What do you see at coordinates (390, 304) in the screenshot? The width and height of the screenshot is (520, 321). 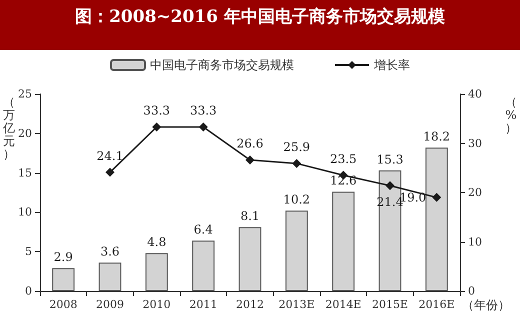 I see `x-tick-label: 2015E` at bounding box center [390, 304].